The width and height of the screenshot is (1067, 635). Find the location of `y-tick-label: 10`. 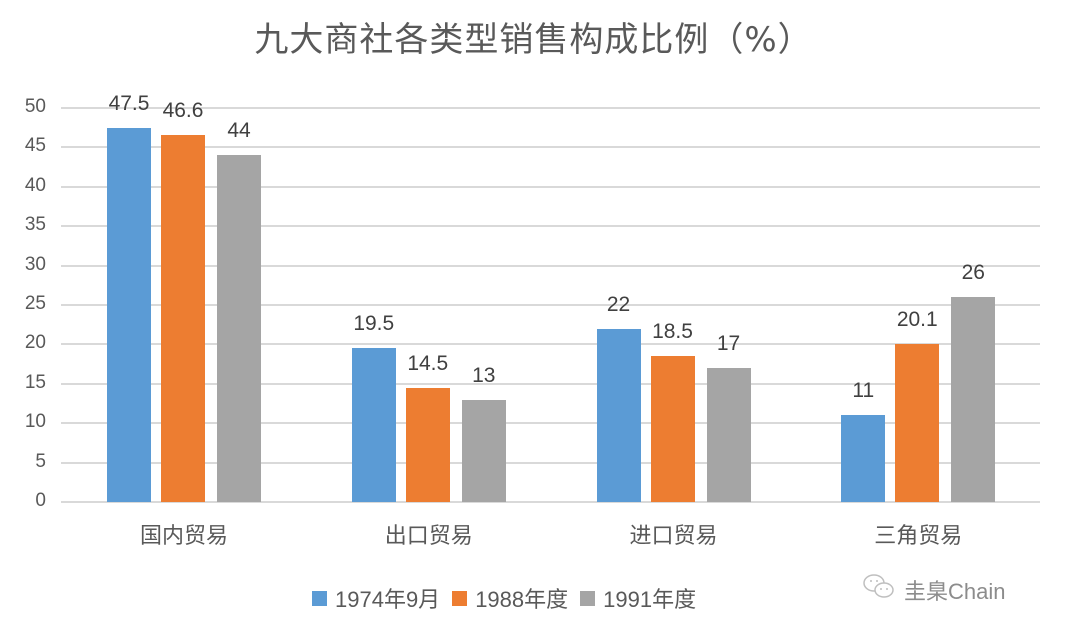

y-tick-label: 10 is located at coordinates (35, 422).